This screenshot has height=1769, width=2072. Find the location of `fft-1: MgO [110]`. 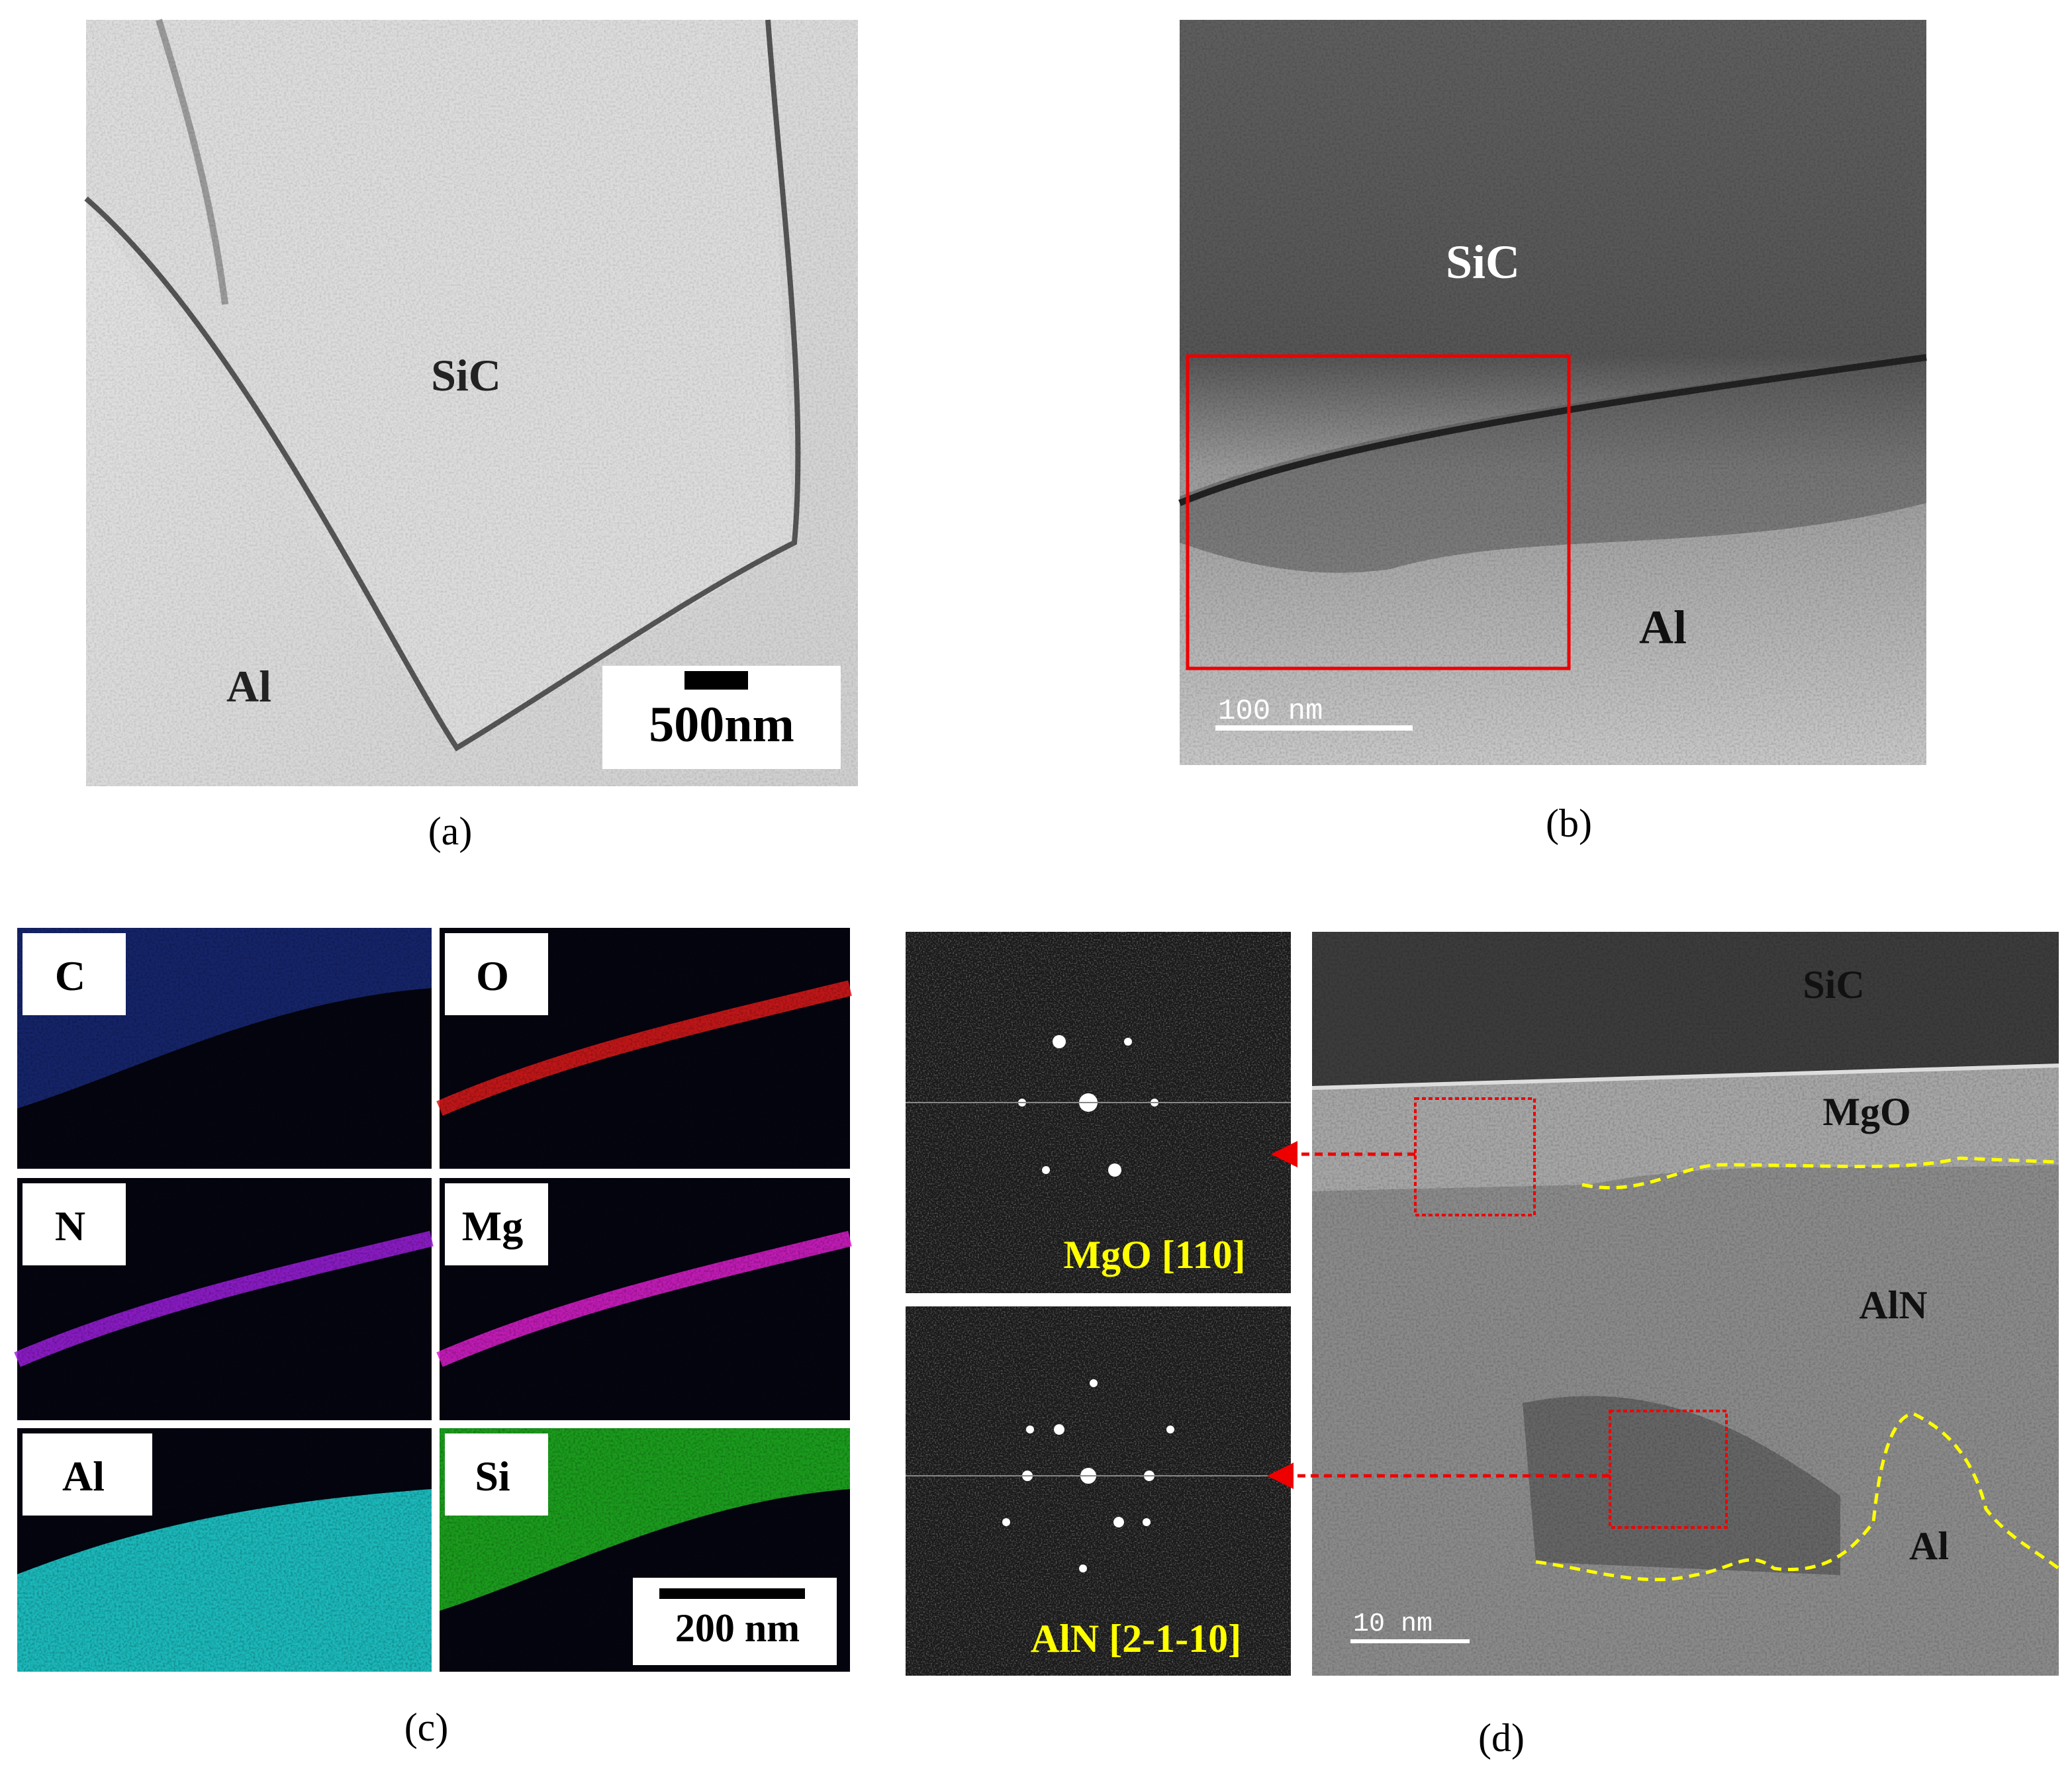

fft-1: MgO [110] is located at coordinates (1098, 1112).